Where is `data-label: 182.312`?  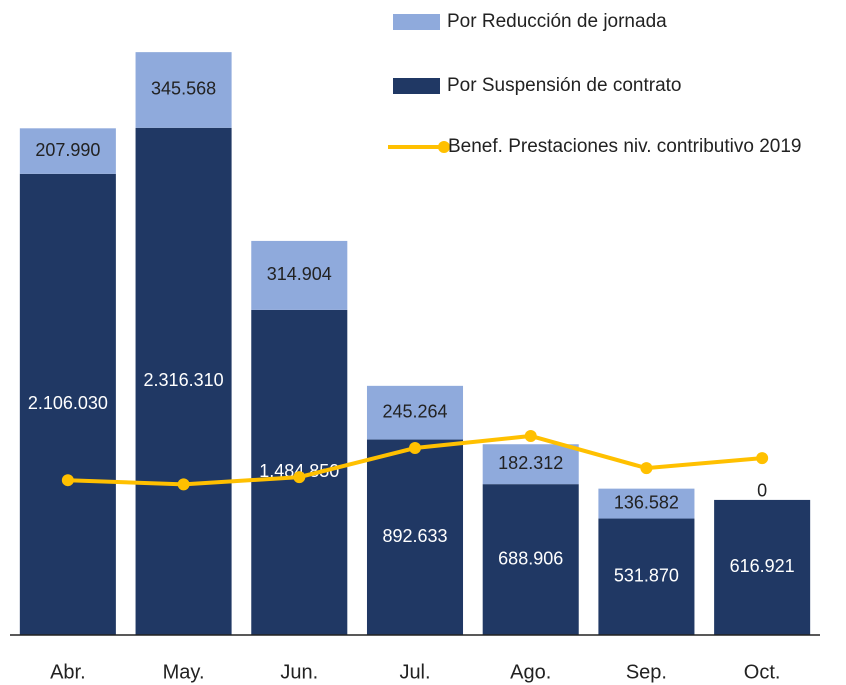 data-label: 182.312 is located at coordinates (530, 463).